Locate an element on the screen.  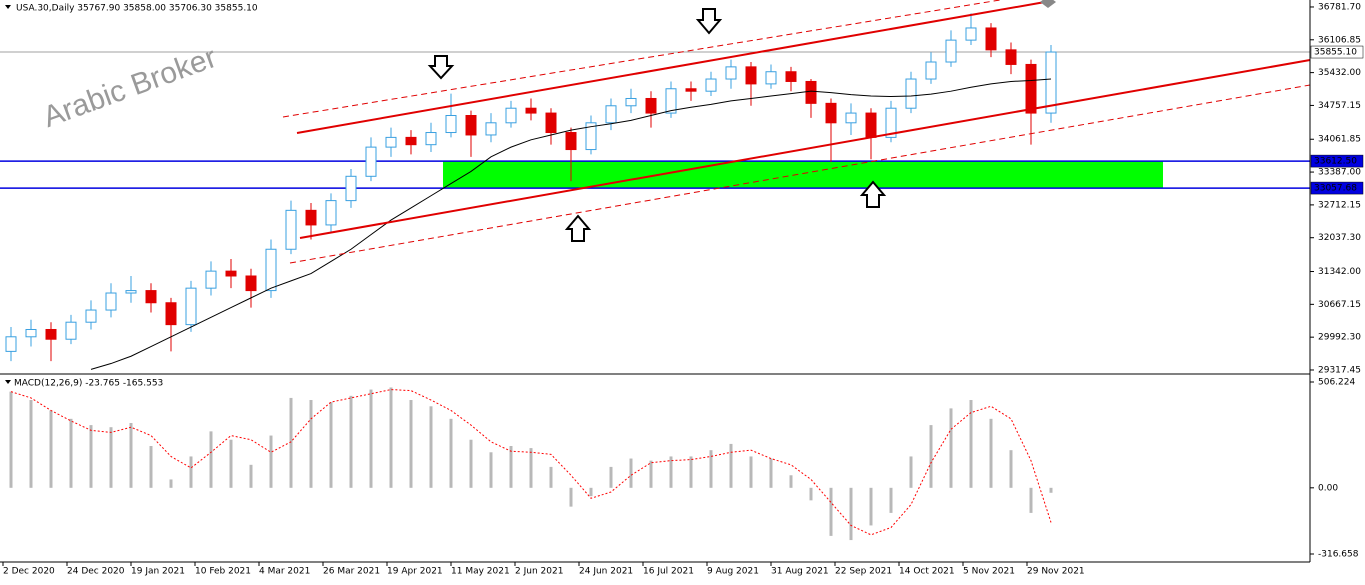
price-level-label: 33057.68 is located at coordinates (1335, 189).